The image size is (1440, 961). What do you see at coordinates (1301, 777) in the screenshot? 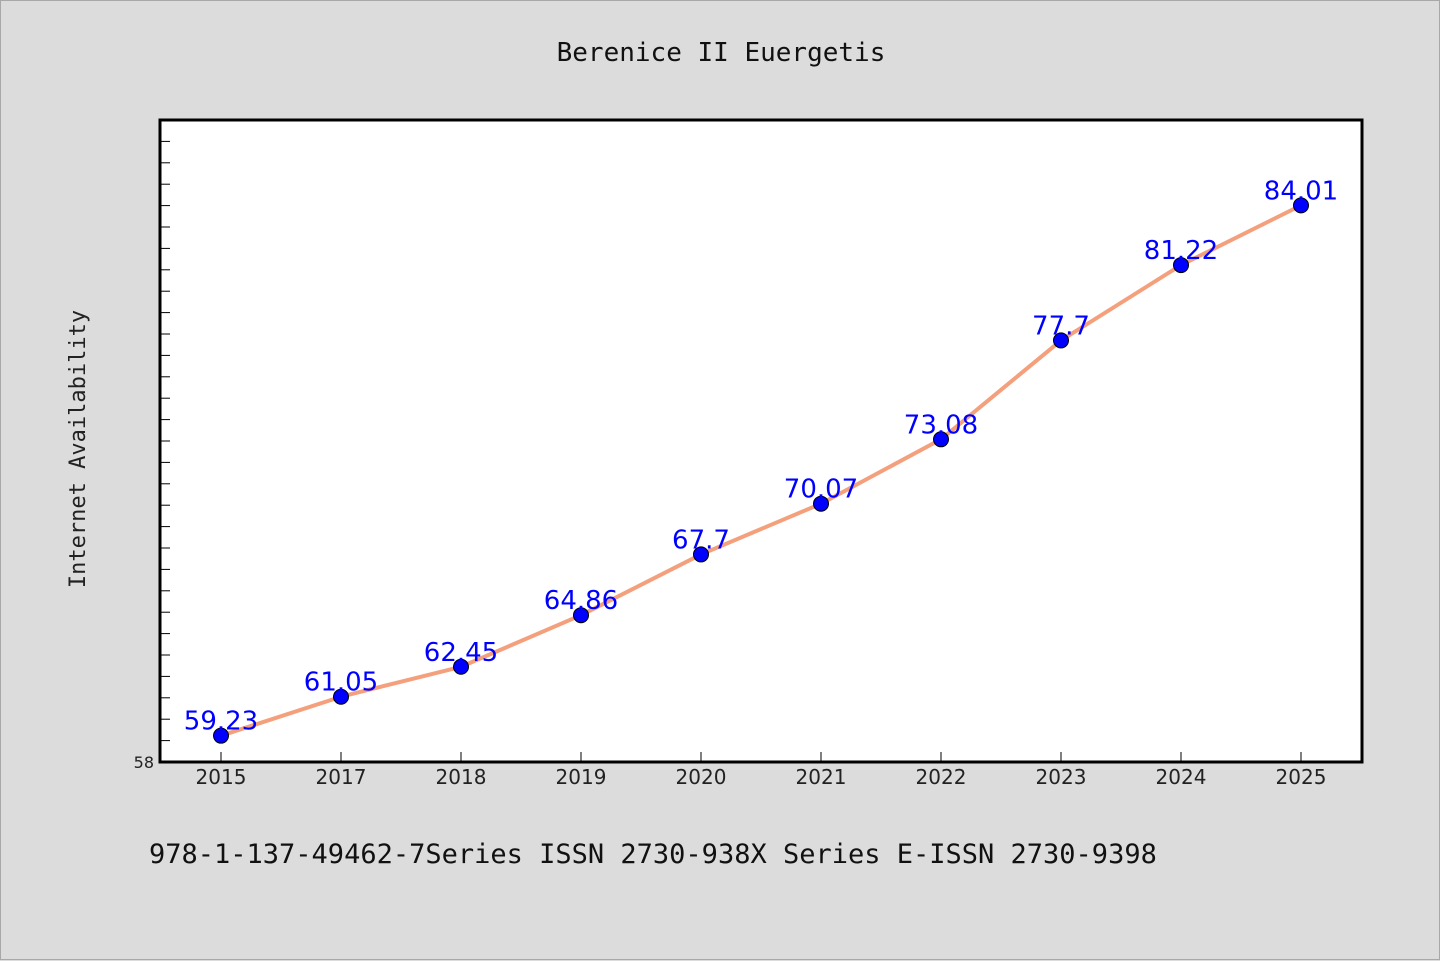
I see `x-tick-label: 2025` at bounding box center [1301, 777].